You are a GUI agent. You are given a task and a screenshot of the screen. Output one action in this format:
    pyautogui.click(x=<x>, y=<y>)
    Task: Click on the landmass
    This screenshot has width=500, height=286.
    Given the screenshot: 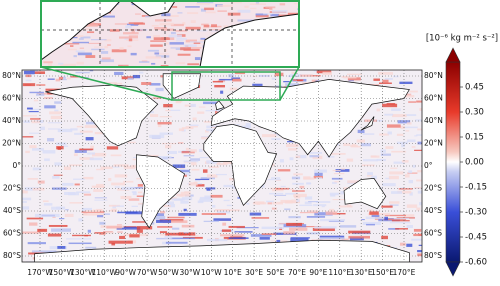 What is the action you would take?
    pyautogui.click(x=365, y=194)
    